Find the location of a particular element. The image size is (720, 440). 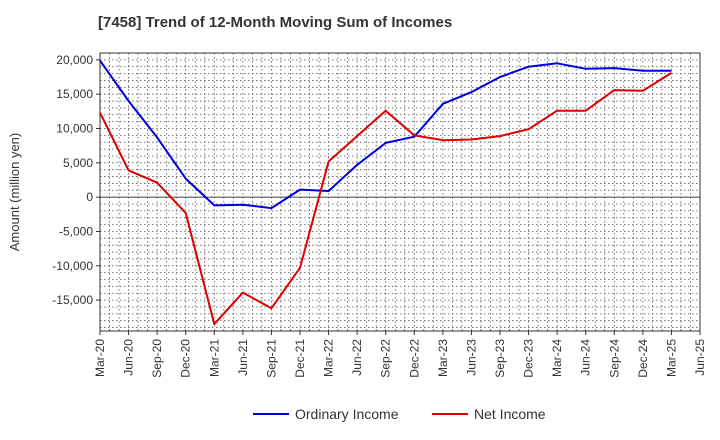

x-tick-label: Jun-24 is located at coordinates (586, 357).